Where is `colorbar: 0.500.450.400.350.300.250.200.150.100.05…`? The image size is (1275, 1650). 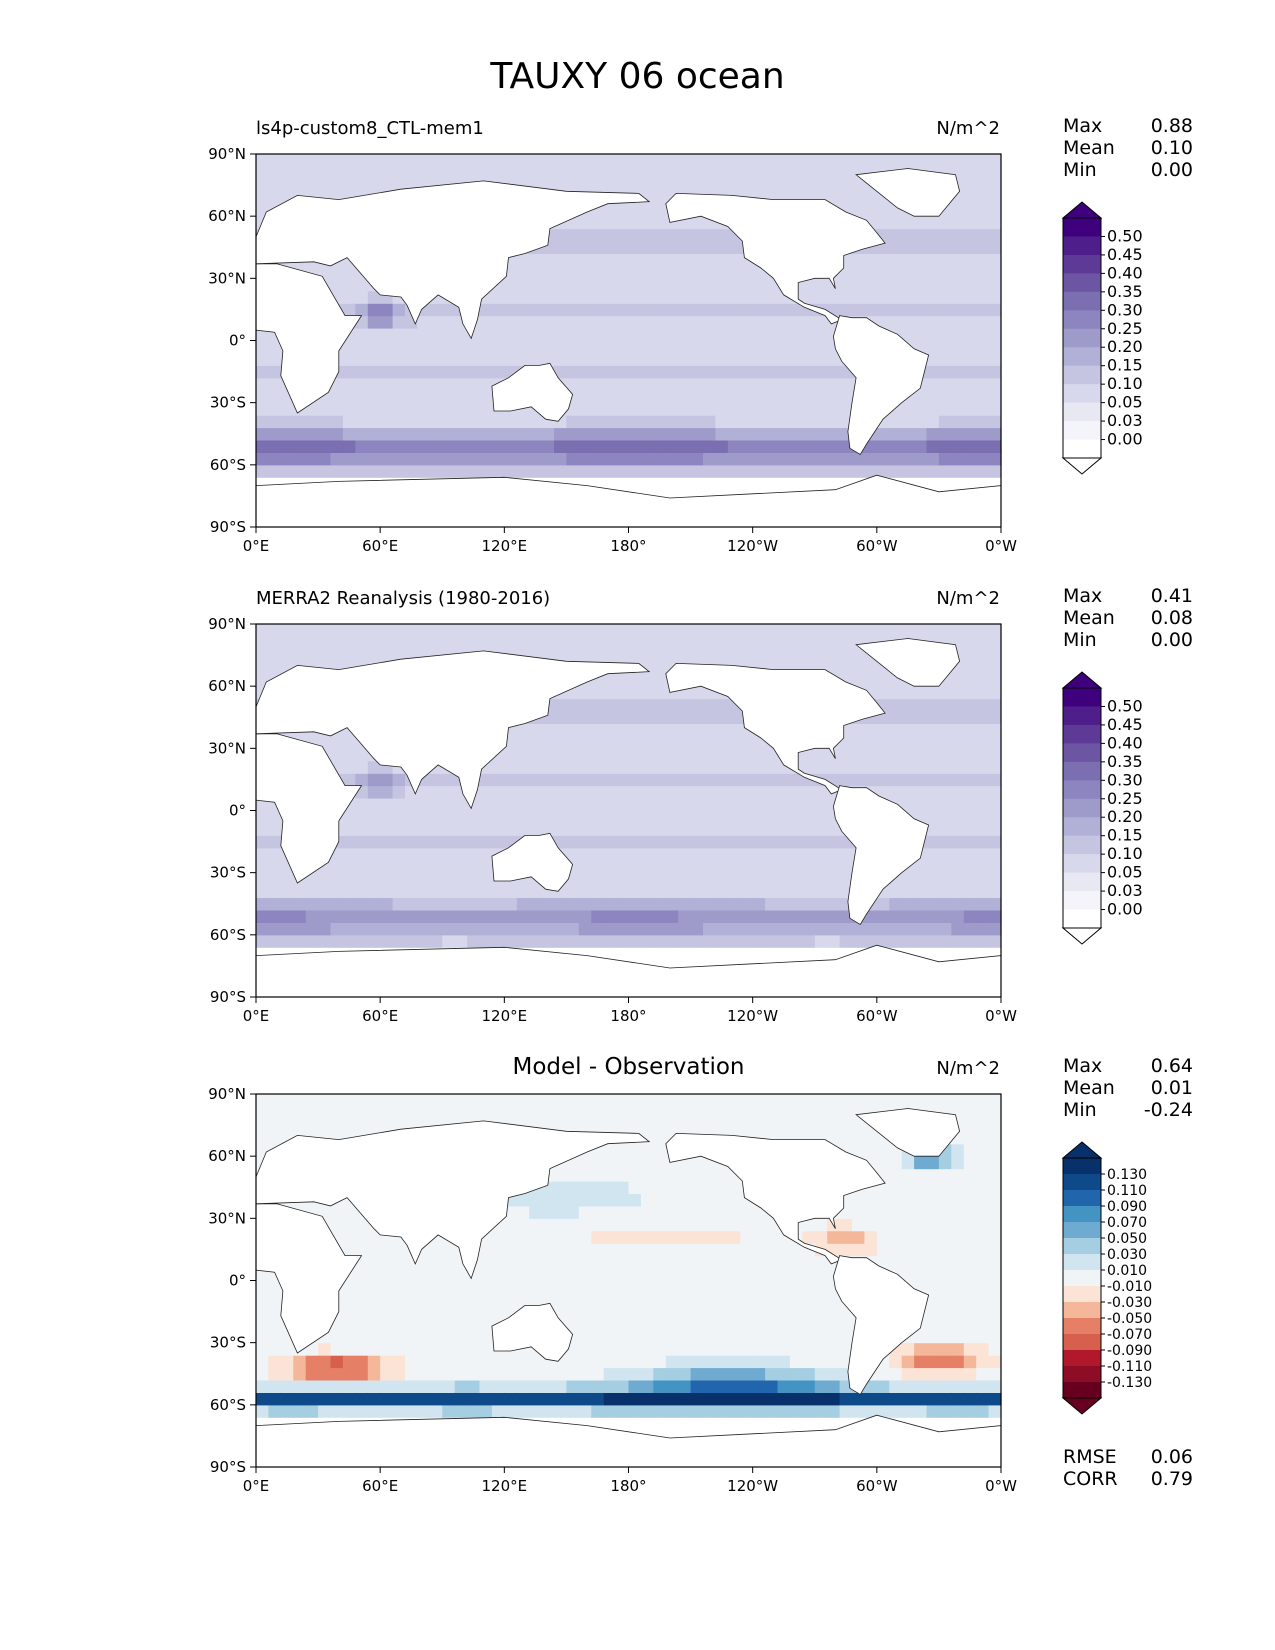 colorbar: 0.500.450.400.350.300.250.200.150.100.05… is located at coordinates (1102, 338).